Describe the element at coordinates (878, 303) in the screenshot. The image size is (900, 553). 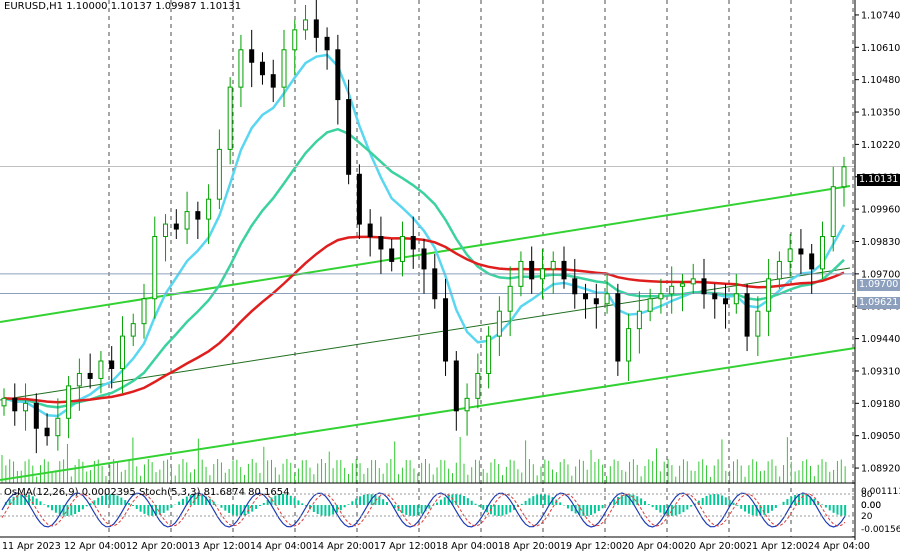
I see `level-lower-tag: 1.09621` at that location.